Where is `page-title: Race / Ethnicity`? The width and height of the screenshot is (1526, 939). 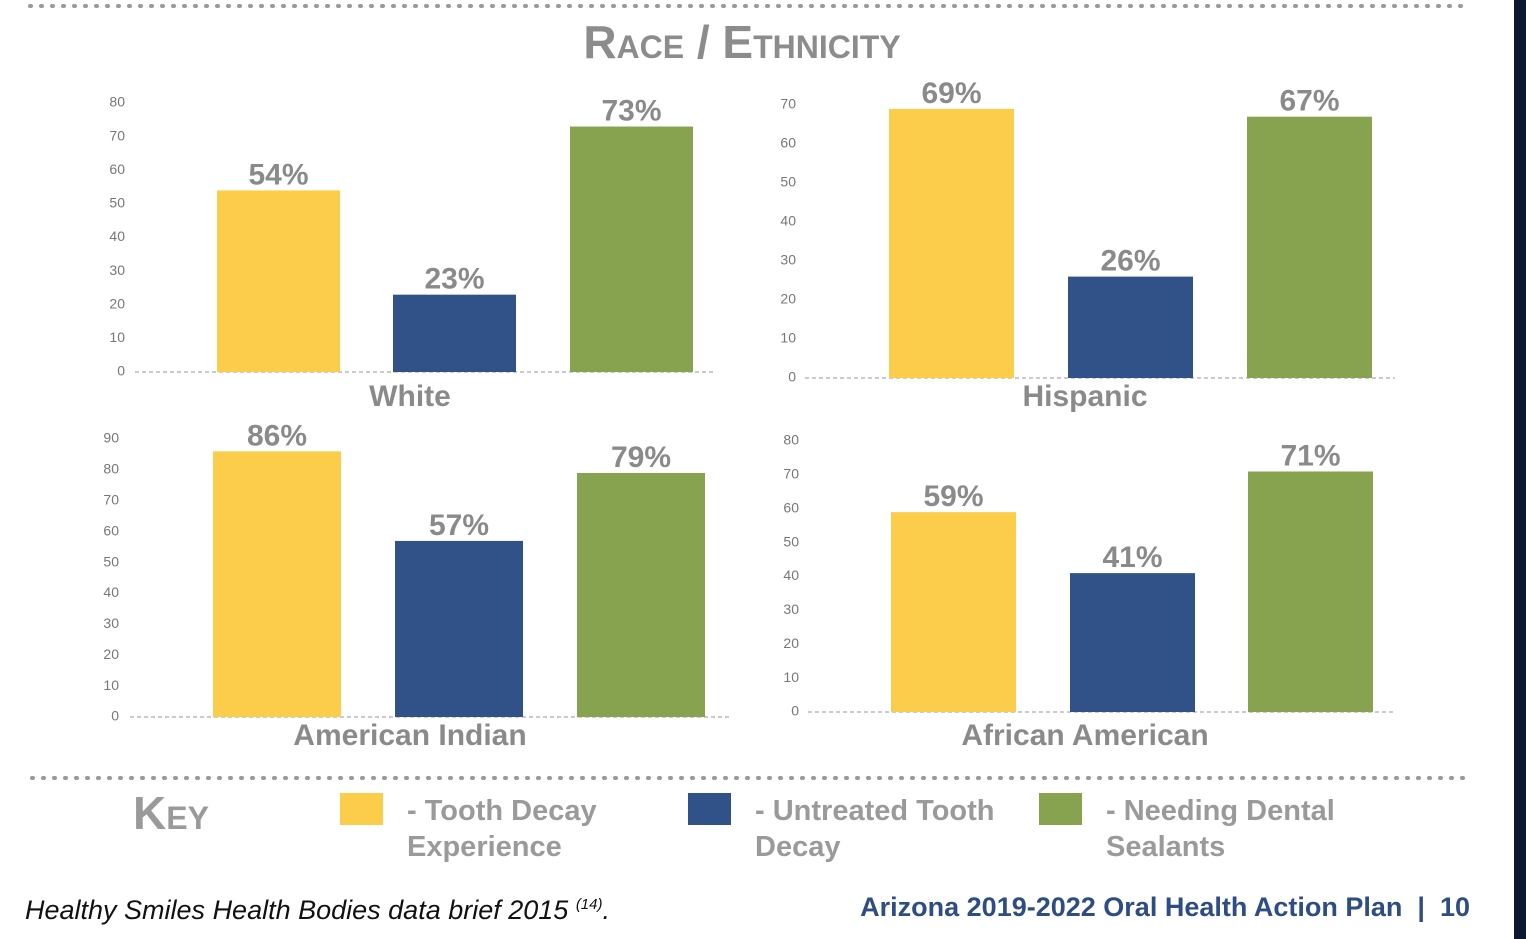 page-title: Race / Ethnicity is located at coordinates (741, 42).